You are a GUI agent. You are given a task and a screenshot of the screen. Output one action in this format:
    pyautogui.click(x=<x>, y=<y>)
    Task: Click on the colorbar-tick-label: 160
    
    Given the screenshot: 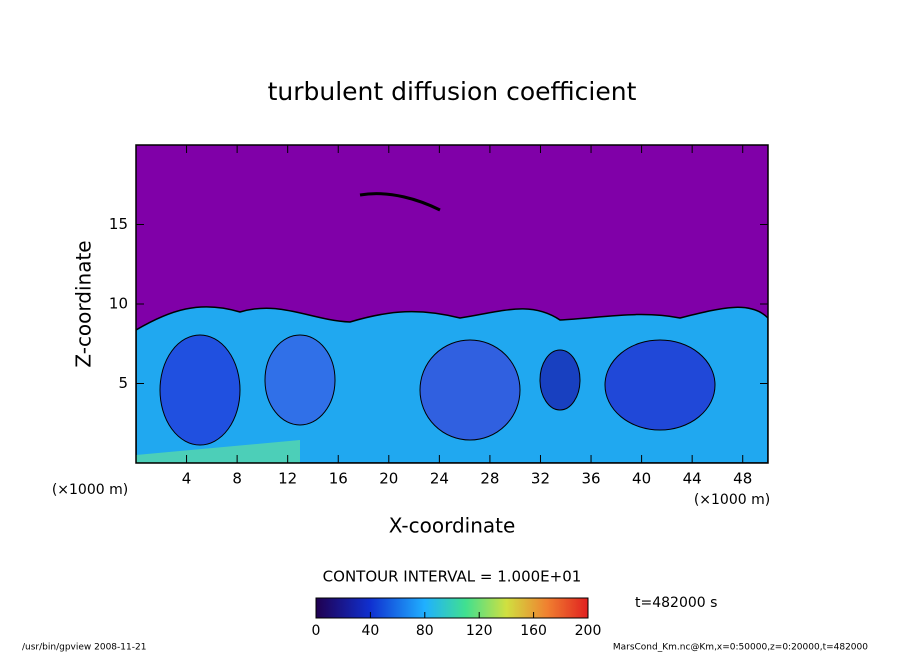 What is the action you would take?
    pyautogui.click(x=533, y=631)
    